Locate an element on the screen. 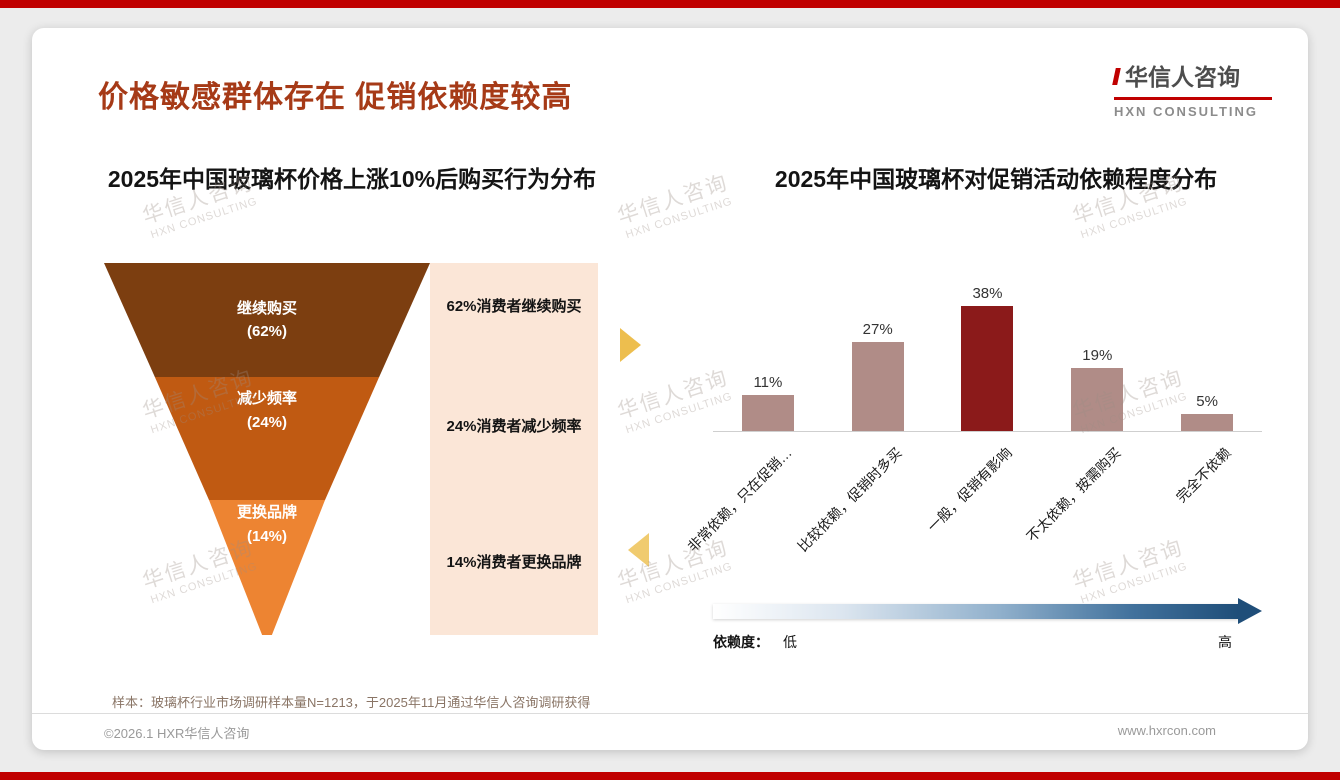  arrow-right-icon is located at coordinates (630, 345).